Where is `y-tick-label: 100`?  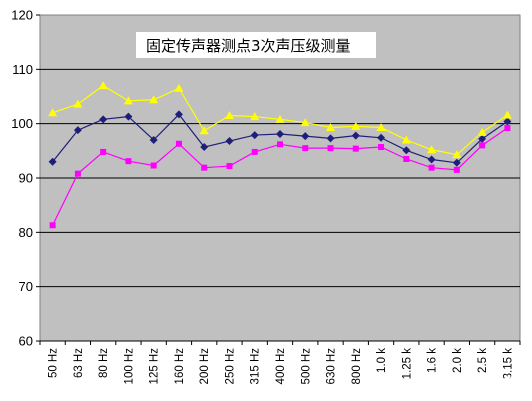 y-tick-label: 100 is located at coordinates (22, 123).